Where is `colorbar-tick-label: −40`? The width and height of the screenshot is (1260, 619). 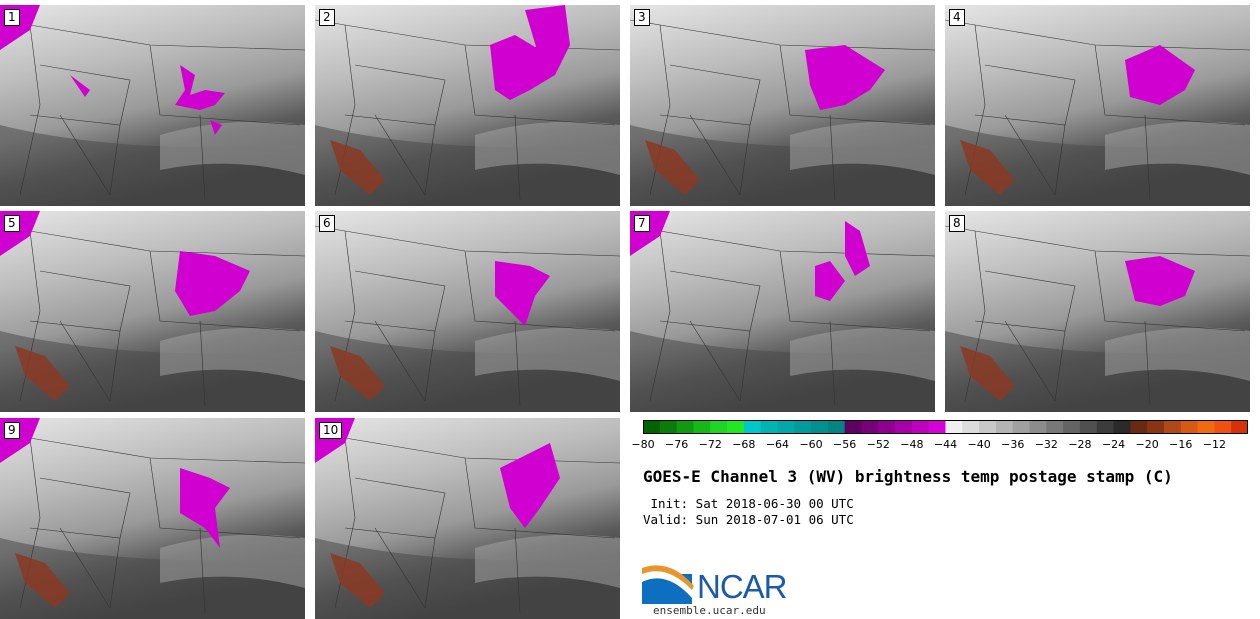
colorbar-tick-label: −40 is located at coordinates (979, 444).